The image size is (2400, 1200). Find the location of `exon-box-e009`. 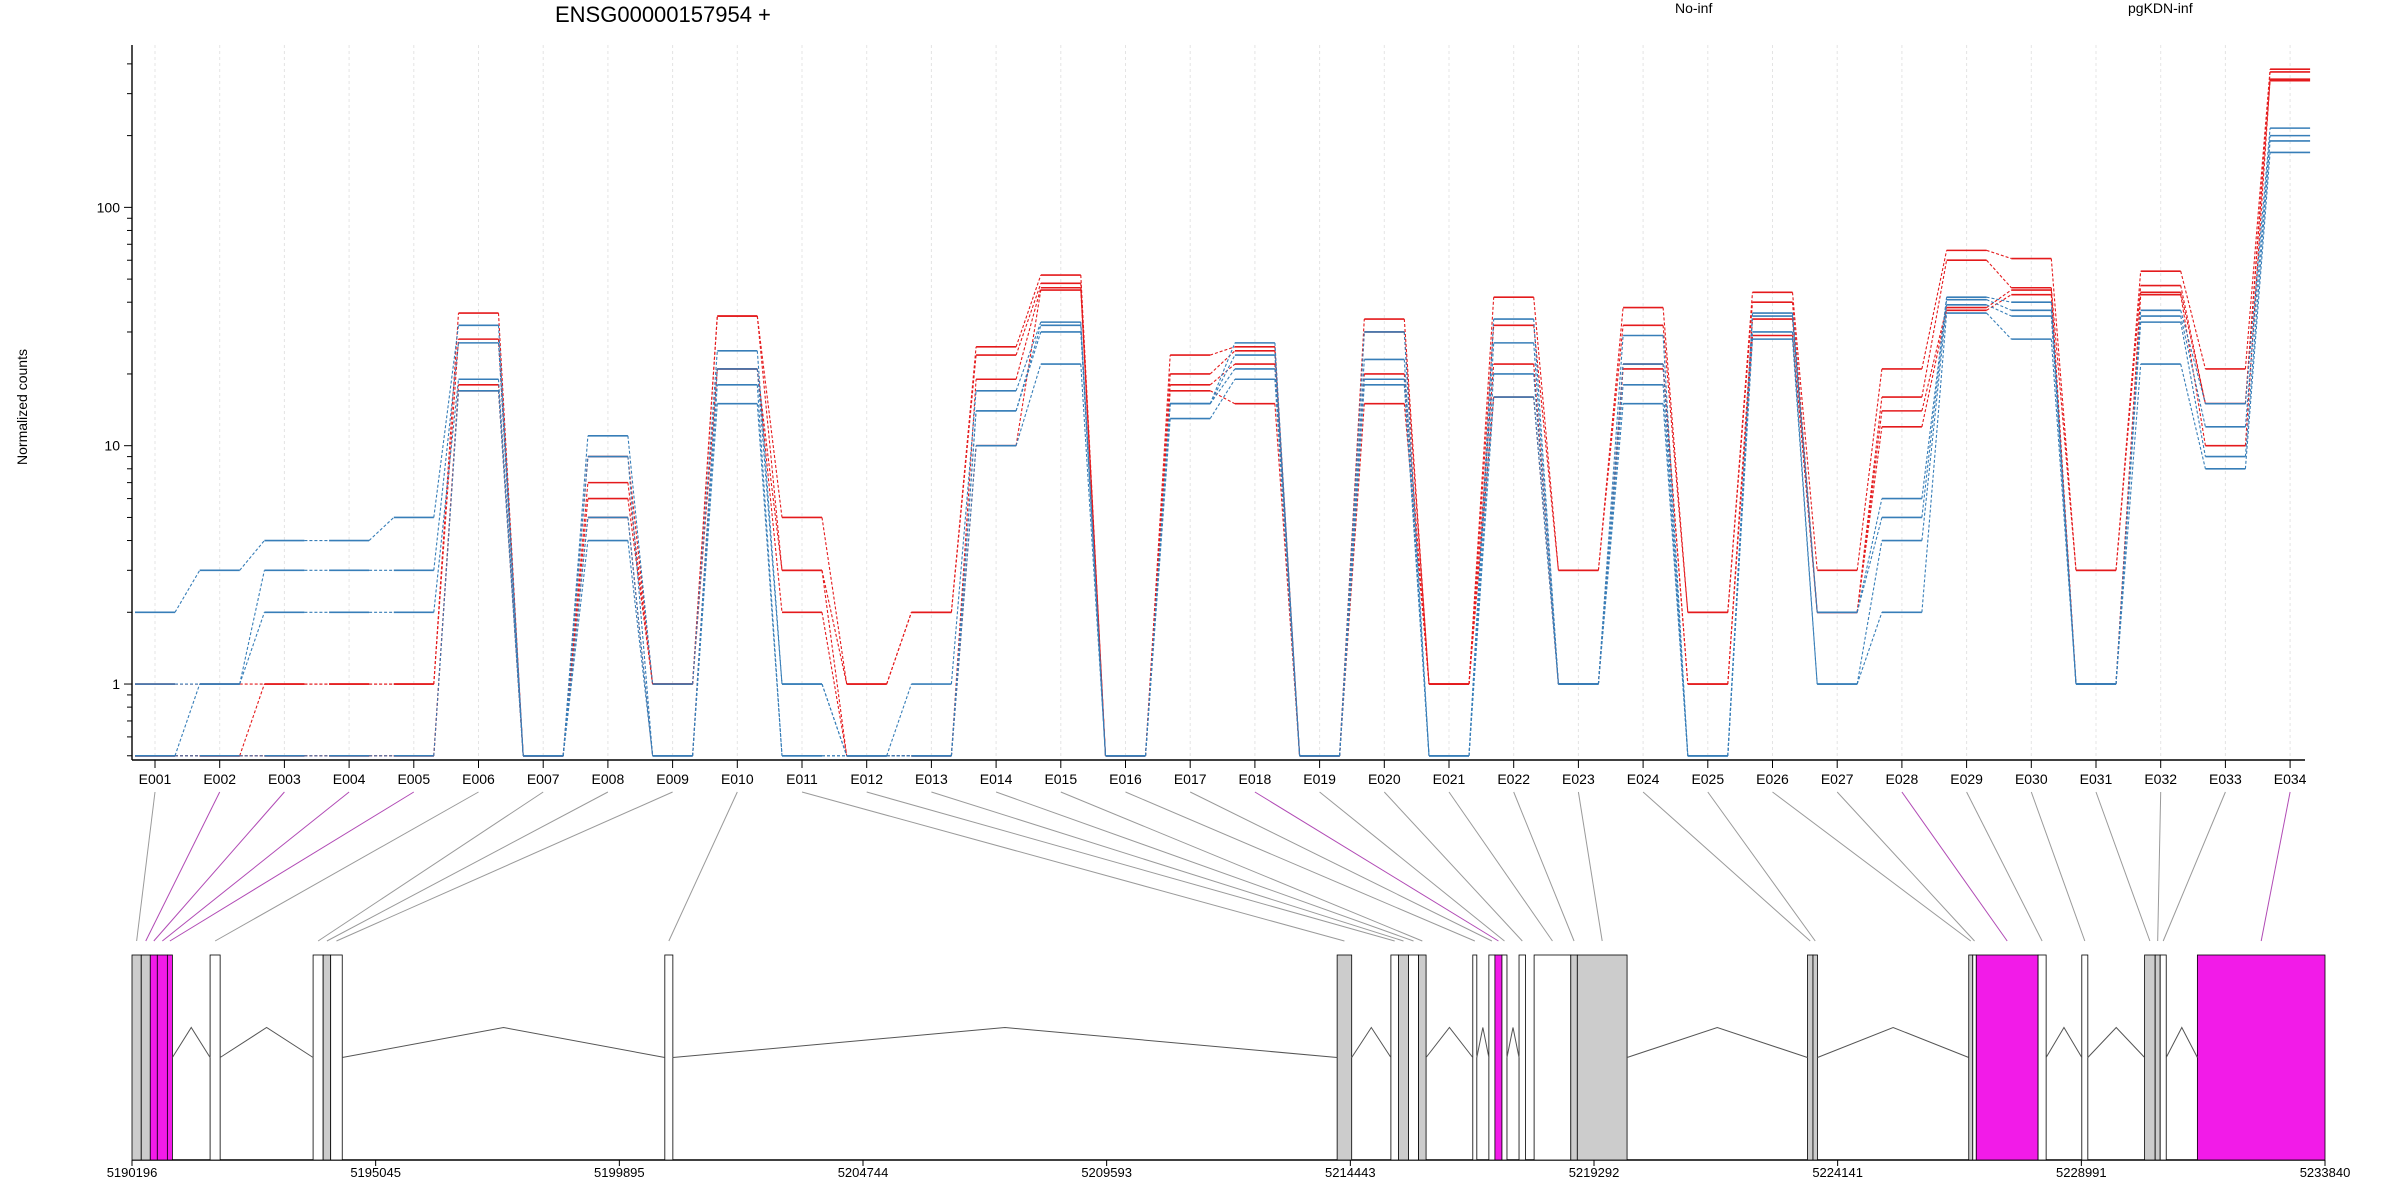

exon-box-e009 is located at coordinates (336, 1057).